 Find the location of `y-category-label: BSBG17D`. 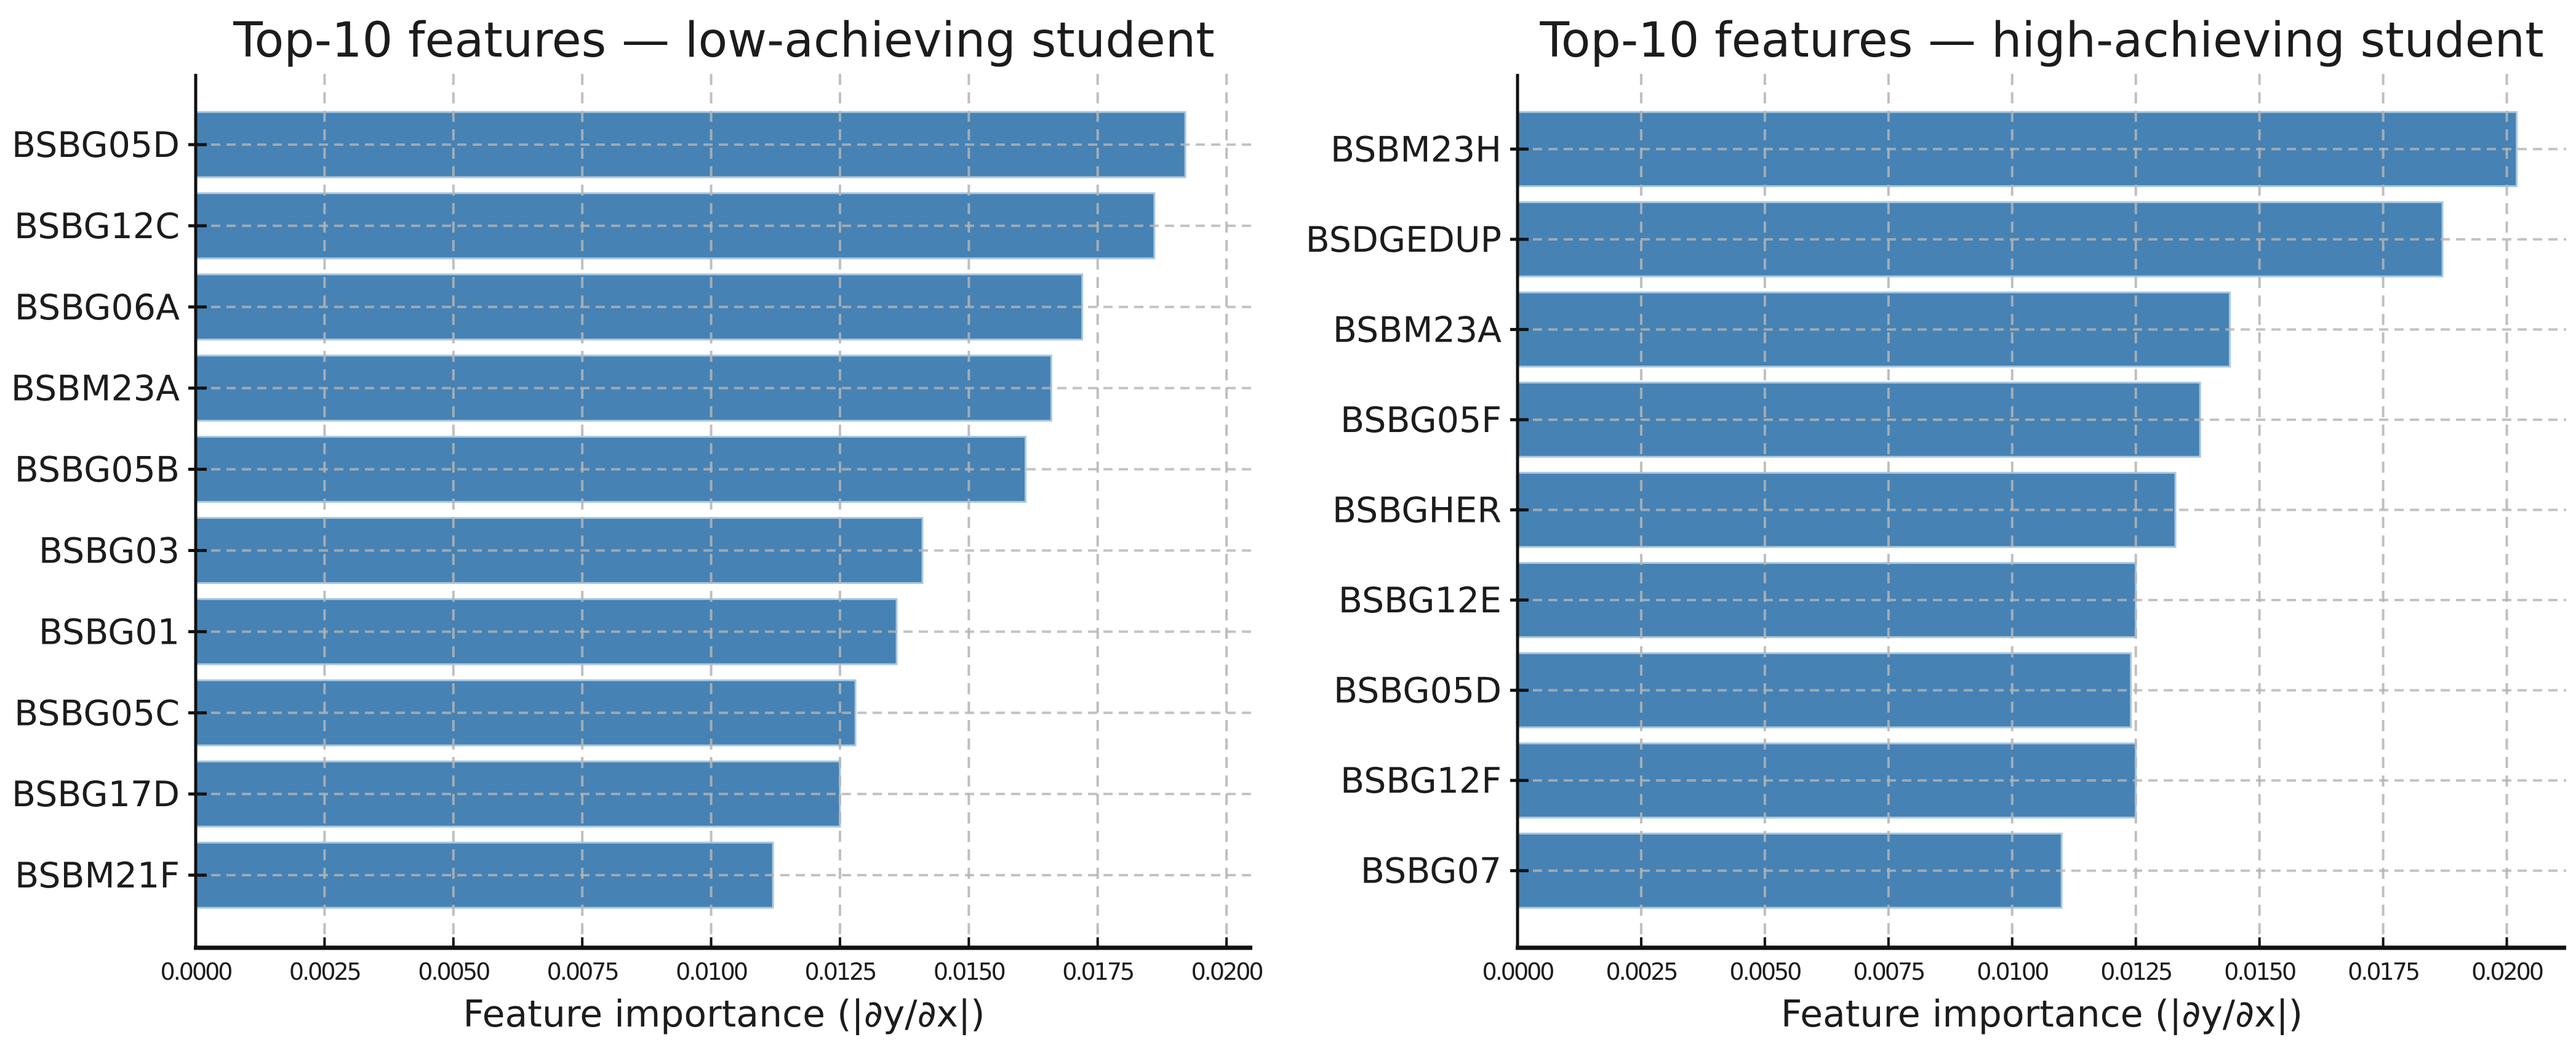

y-category-label: BSBG17D is located at coordinates (96, 795).